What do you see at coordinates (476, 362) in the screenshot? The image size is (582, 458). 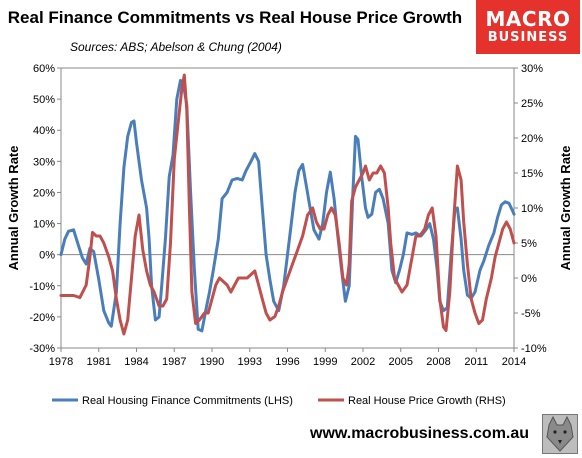 I see `x-tick-label: 2011` at bounding box center [476, 362].